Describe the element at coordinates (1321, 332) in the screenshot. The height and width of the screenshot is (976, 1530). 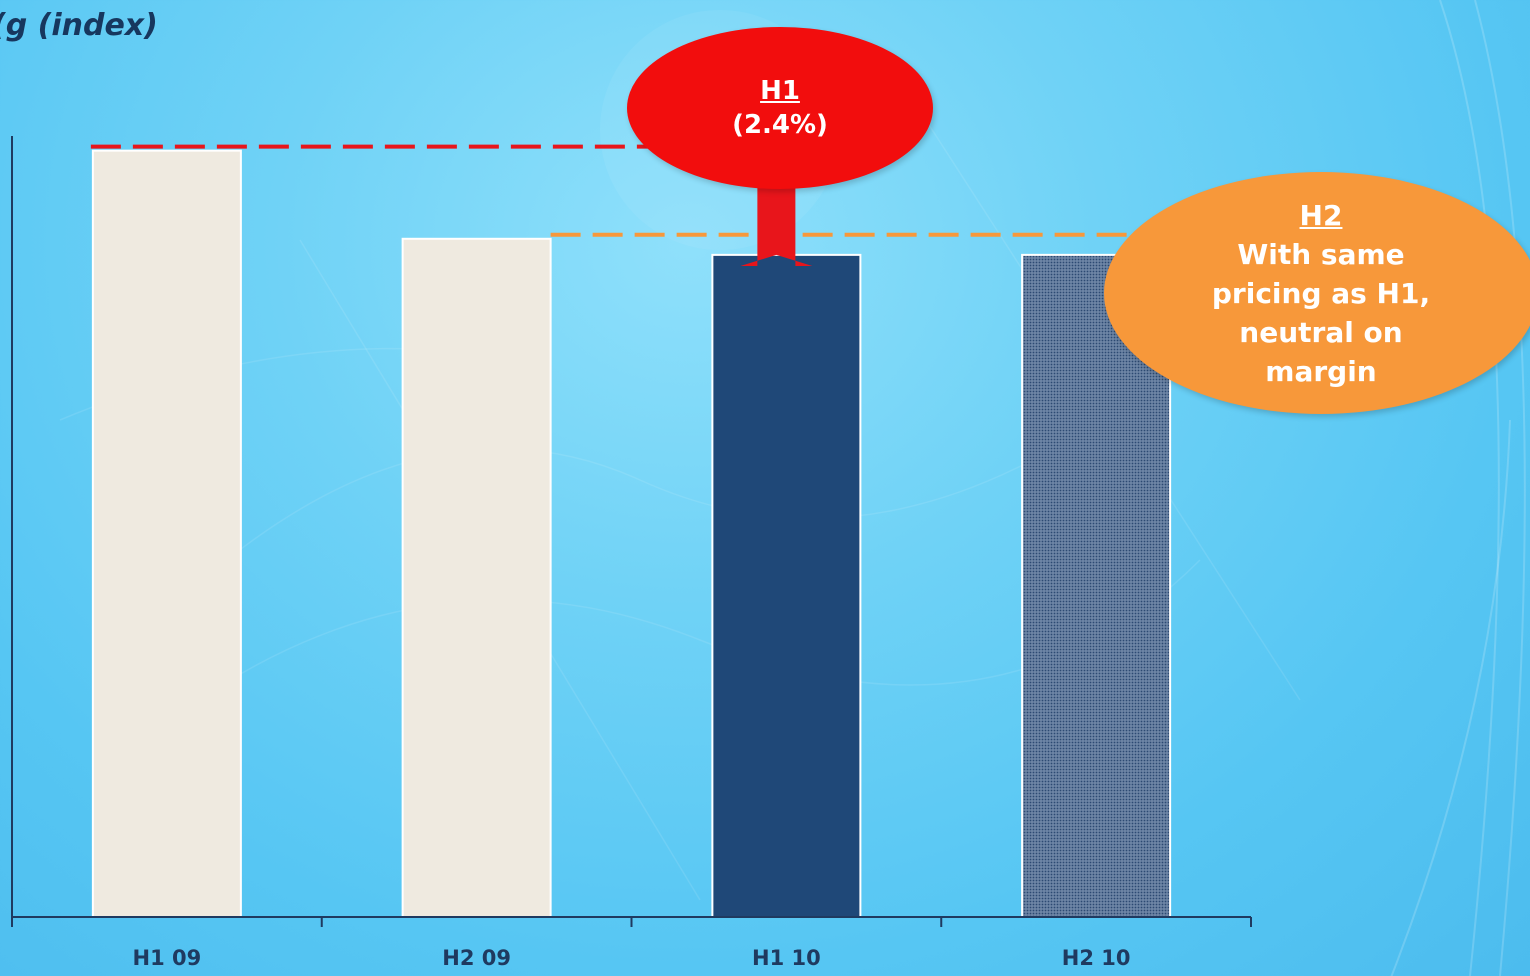
I see `h2-callout-line: neutral on` at that location.